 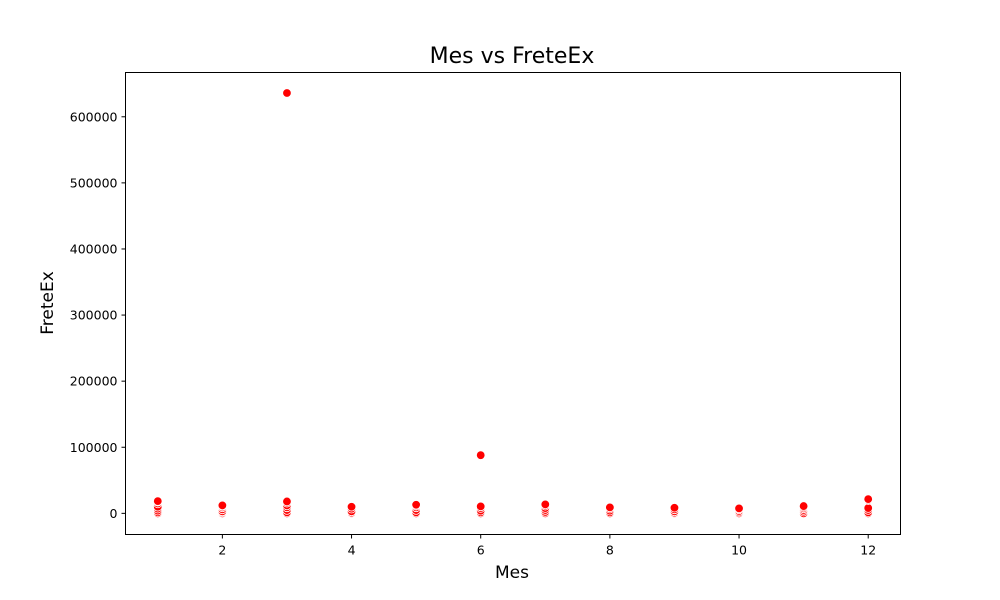 What do you see at coordinates (94, 381) in the screenshot?
I see `y-tick-label: 200000` at bounding box center [94, 381].